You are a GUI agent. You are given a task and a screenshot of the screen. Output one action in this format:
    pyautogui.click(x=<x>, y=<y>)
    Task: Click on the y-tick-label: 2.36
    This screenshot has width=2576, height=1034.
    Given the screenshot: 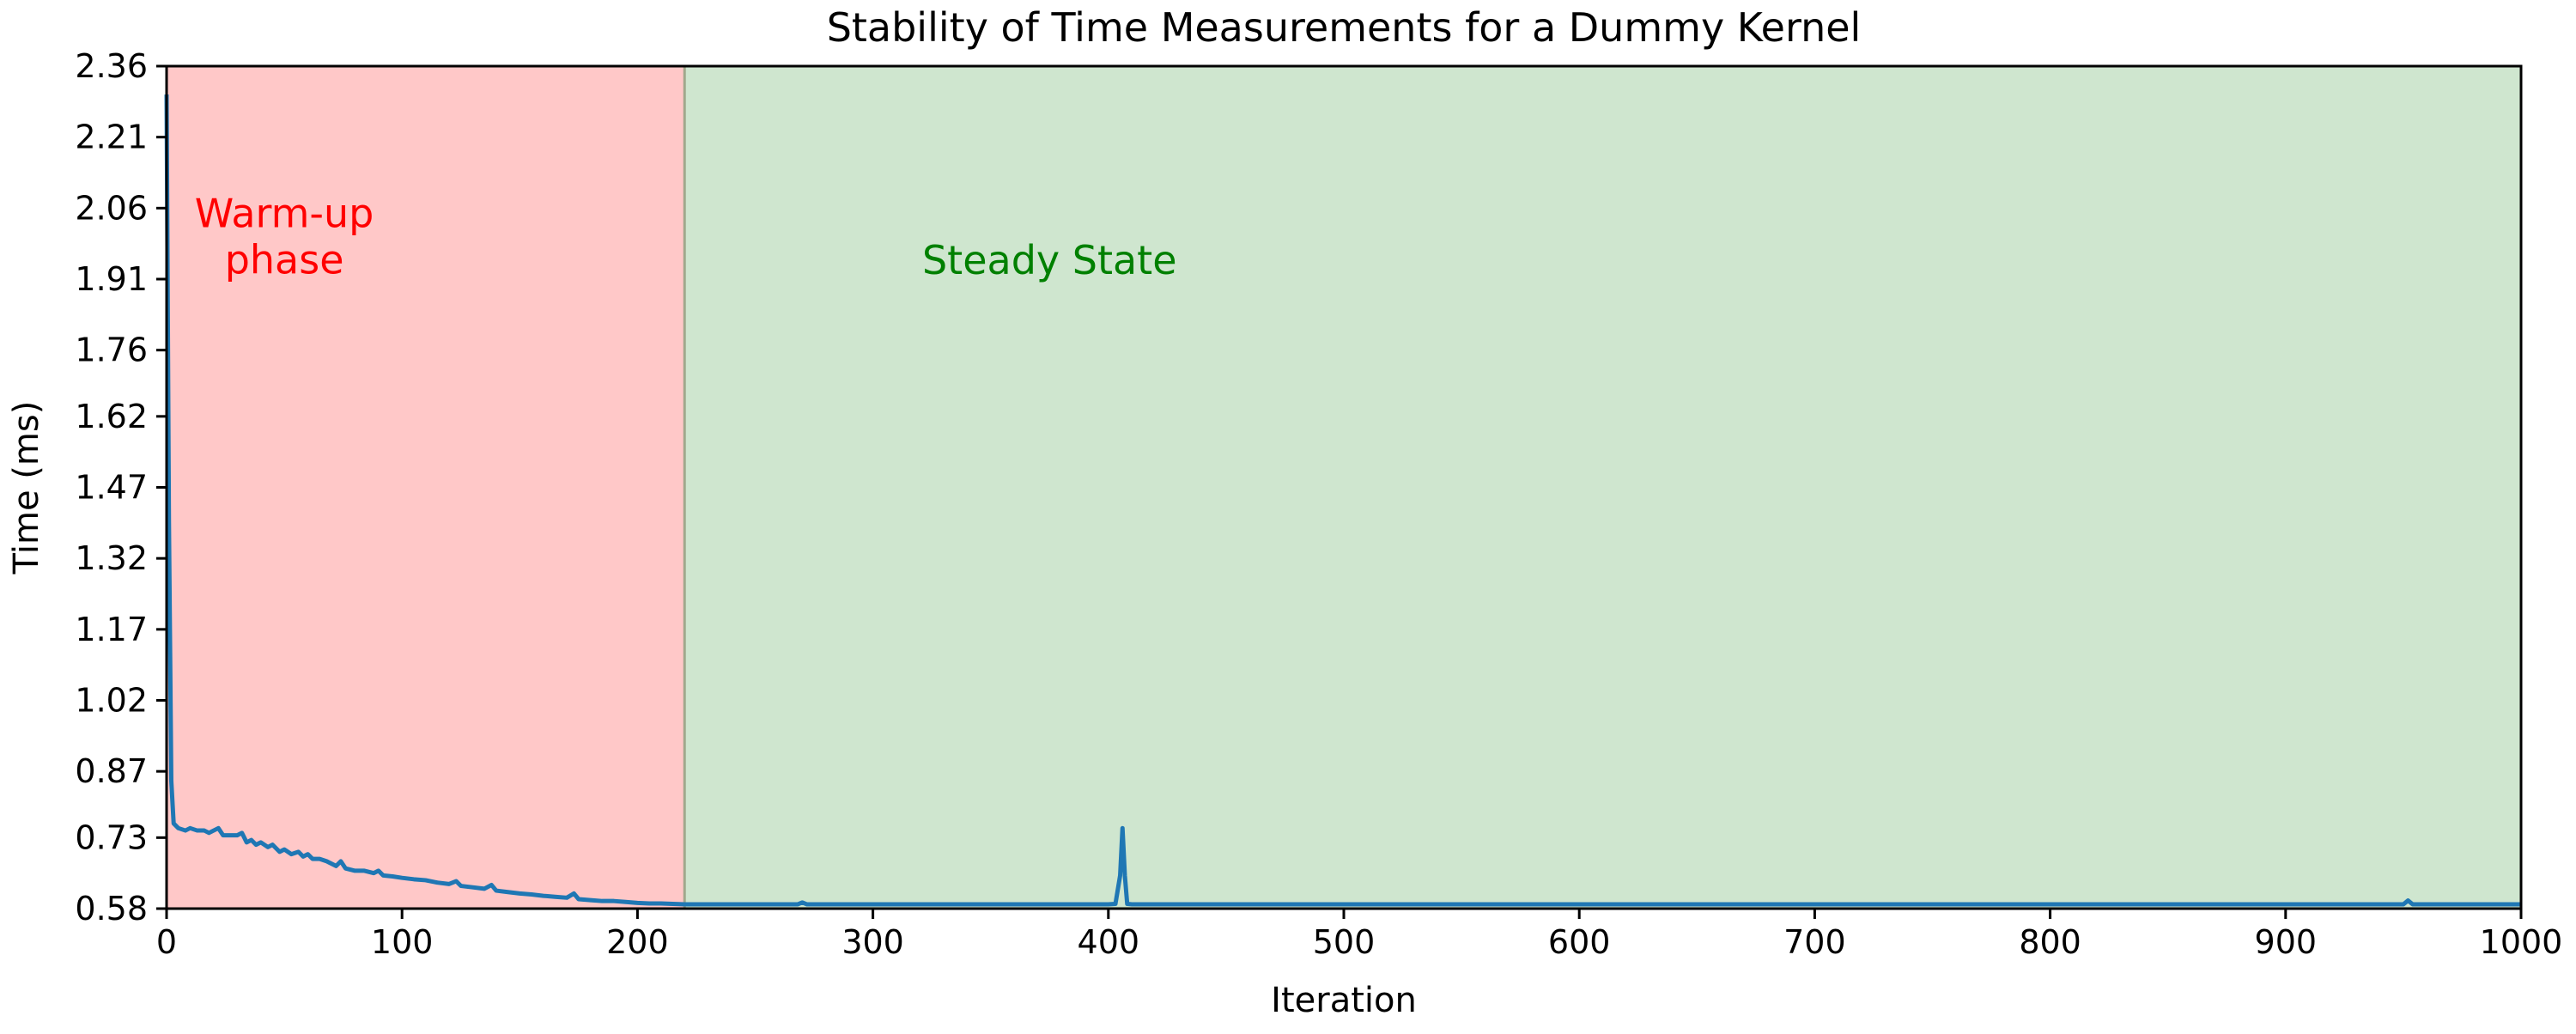 What is the action you would take?
    pyautogui.click(x=112, y=66)
    